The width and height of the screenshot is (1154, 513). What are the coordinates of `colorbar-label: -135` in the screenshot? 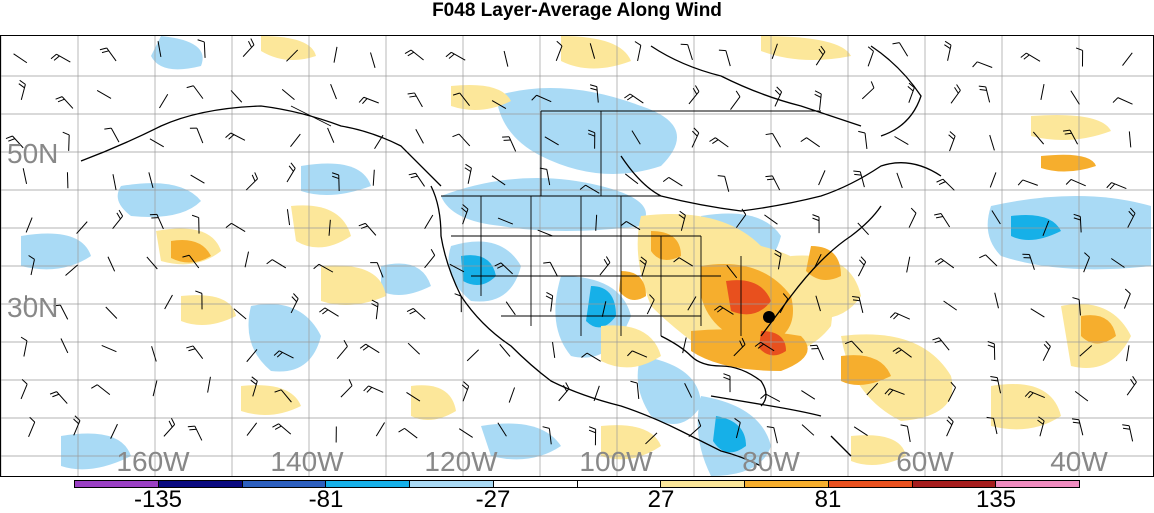 It's located at (158, 500).